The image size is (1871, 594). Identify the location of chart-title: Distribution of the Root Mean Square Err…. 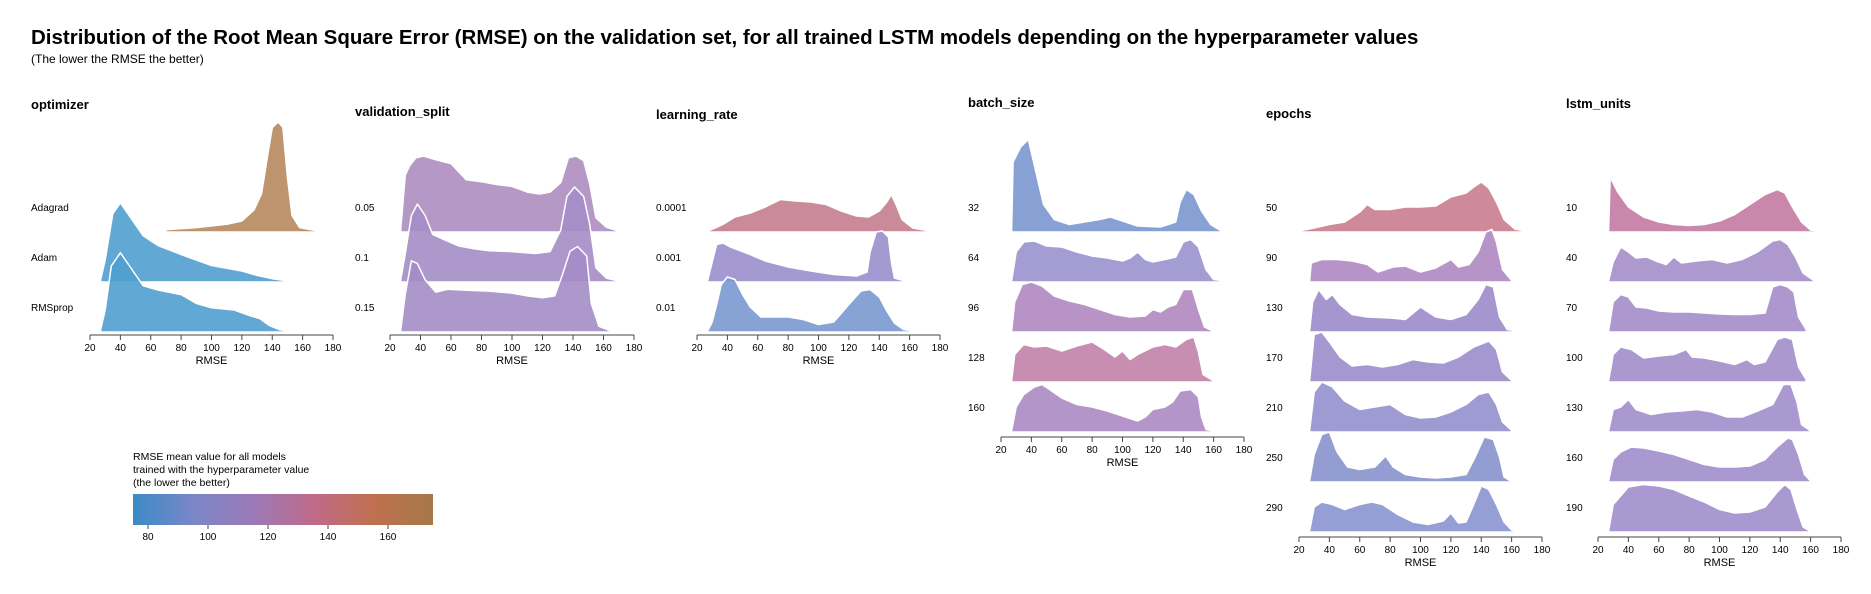
(725, 37).